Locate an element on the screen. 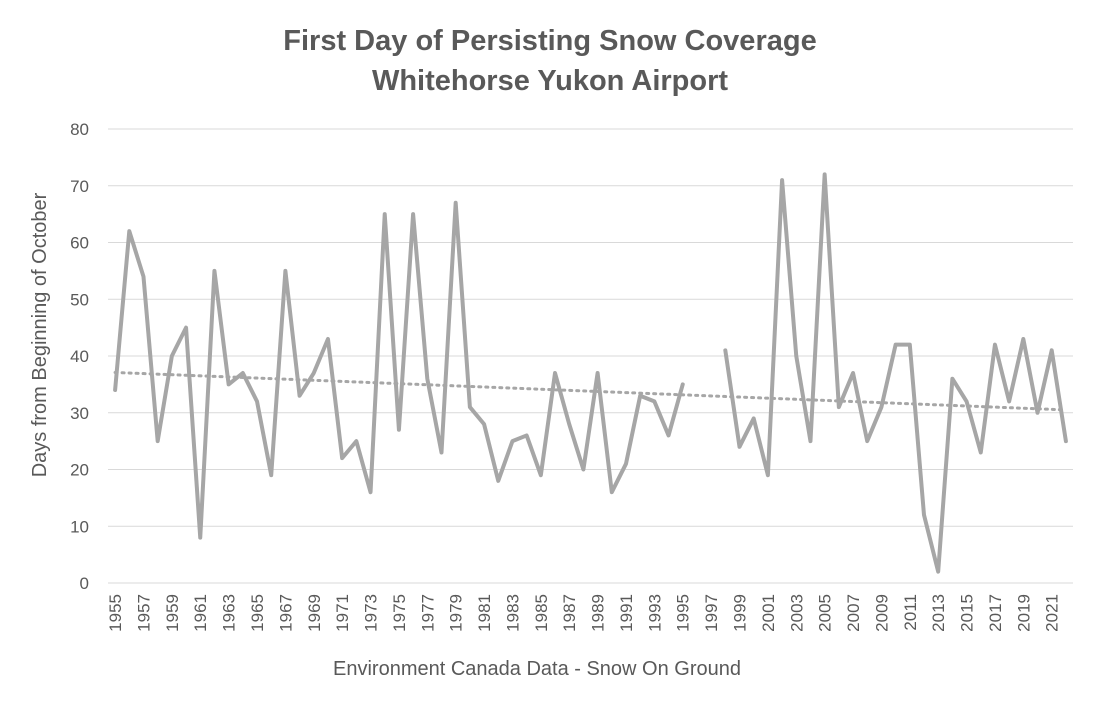 The width and height of the screenshot is (1100, 706). data-point-2014 is located at coordinates (952, 379).